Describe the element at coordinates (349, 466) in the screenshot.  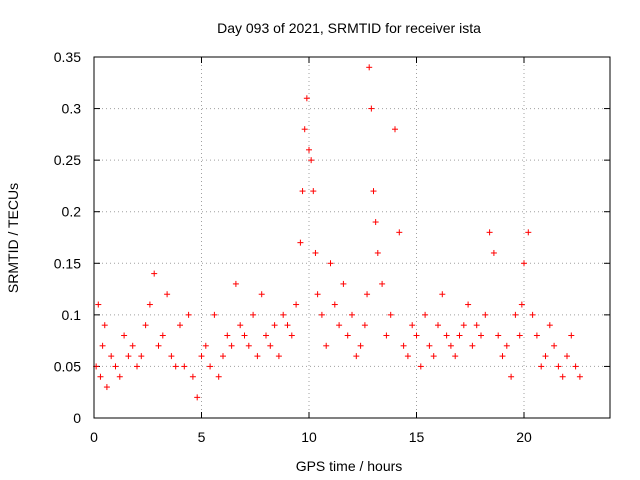
I see `x-axis-label: GPS time / hours` at that location.